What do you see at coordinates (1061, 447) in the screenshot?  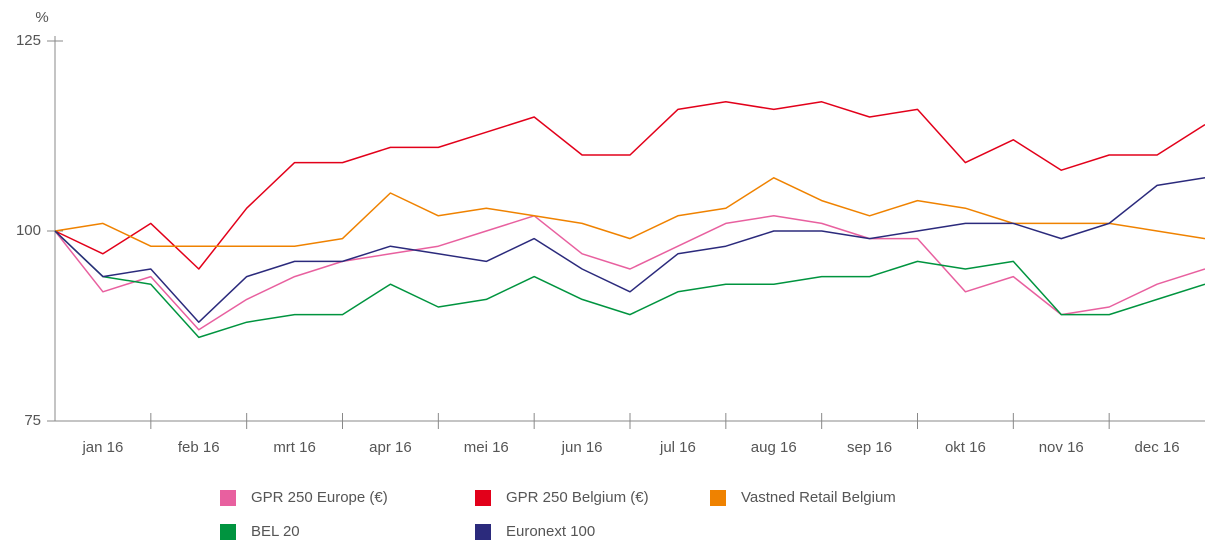 I see `x-tick-label: nov 16` at bounding box center [1061, 447].